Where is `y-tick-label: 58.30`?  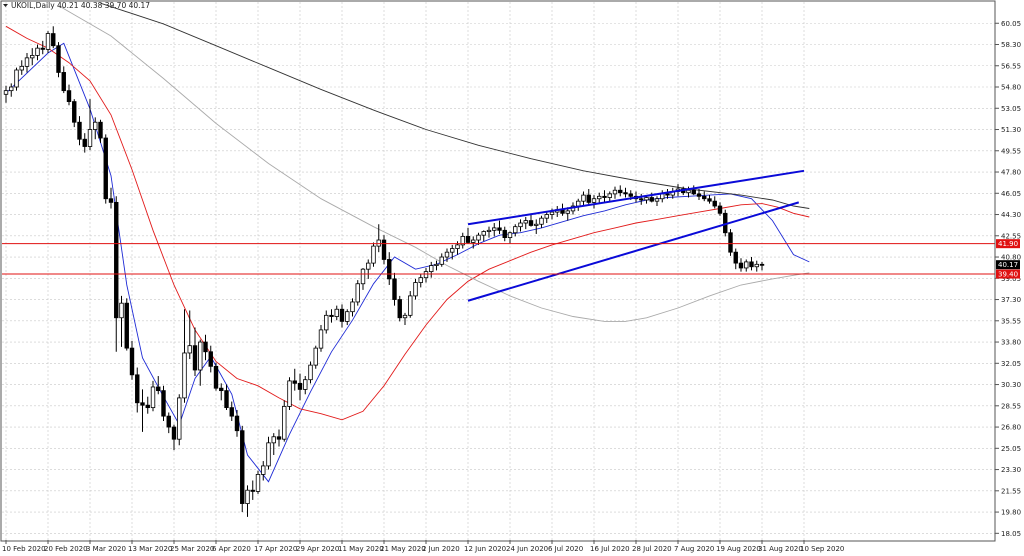 y-tick-label: 58.30 is located at coordinates (1011, 45).